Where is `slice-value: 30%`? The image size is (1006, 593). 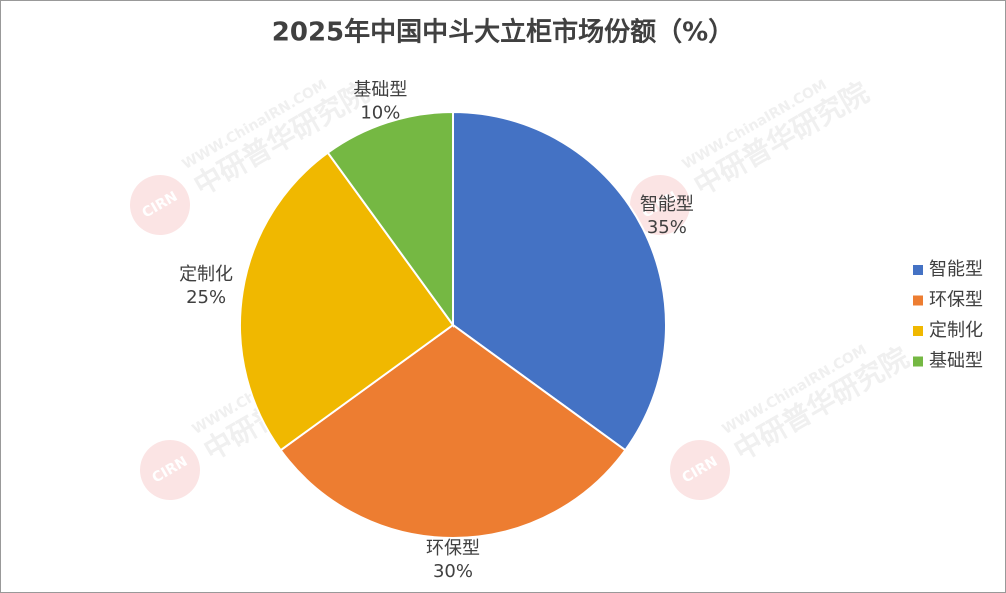
slice-value: 30% is located at coordinates (453, 571).